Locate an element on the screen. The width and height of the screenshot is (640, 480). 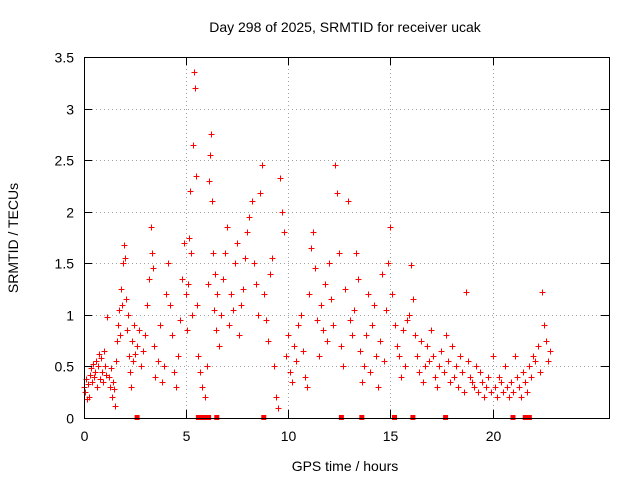
data-gap-marker is located at coordinates (525, 417).